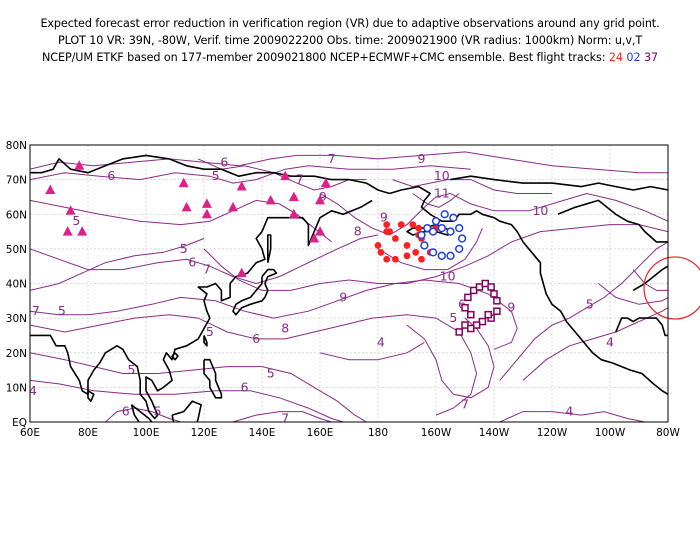 This screenshot has height=540, width=700. Describe the element at coordinates (285, 328) in the screenshot. I see `contour-value-label: 8` at that location.